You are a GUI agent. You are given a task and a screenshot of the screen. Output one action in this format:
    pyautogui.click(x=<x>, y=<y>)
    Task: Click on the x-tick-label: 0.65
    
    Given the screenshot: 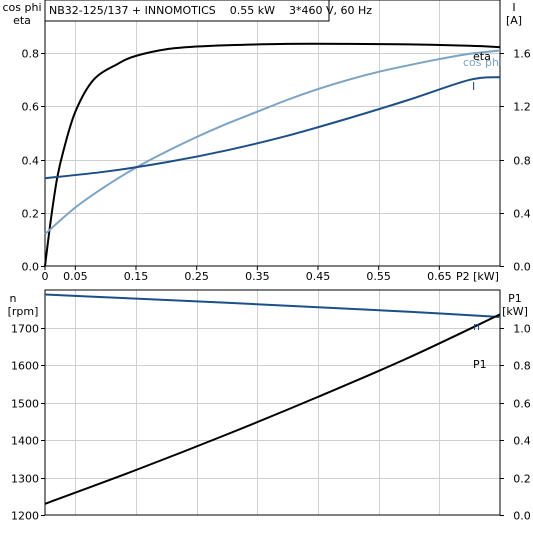 What is the action you would take?
    pyautogui.click(x=439, y=276)
    